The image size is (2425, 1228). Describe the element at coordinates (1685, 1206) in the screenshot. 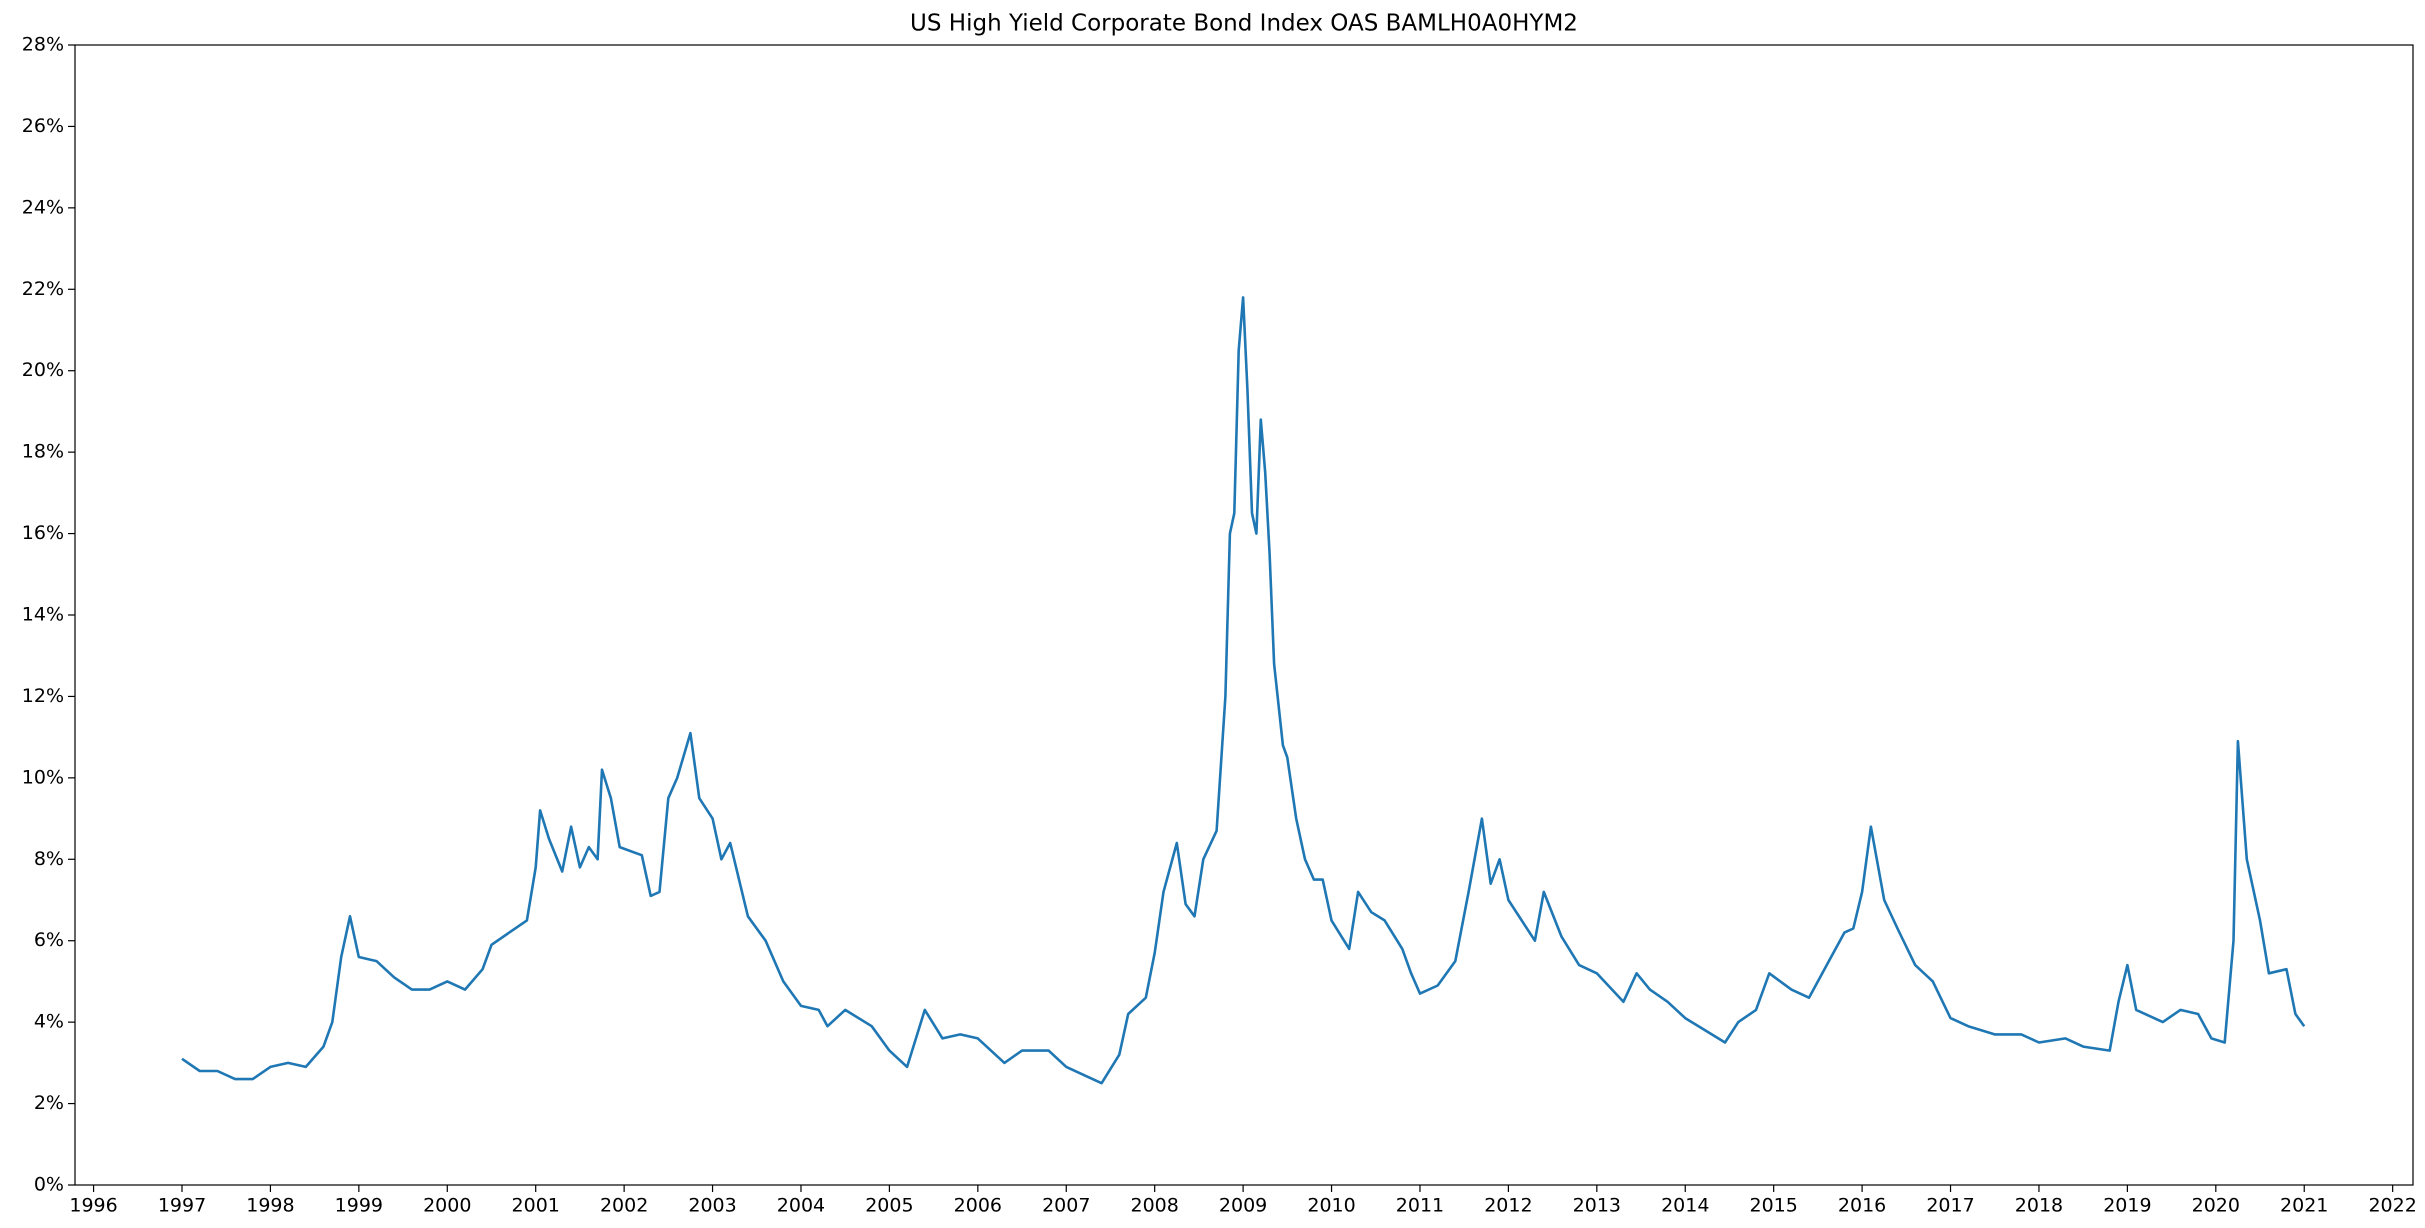

I see `x-tick-label: 2014` at that location.